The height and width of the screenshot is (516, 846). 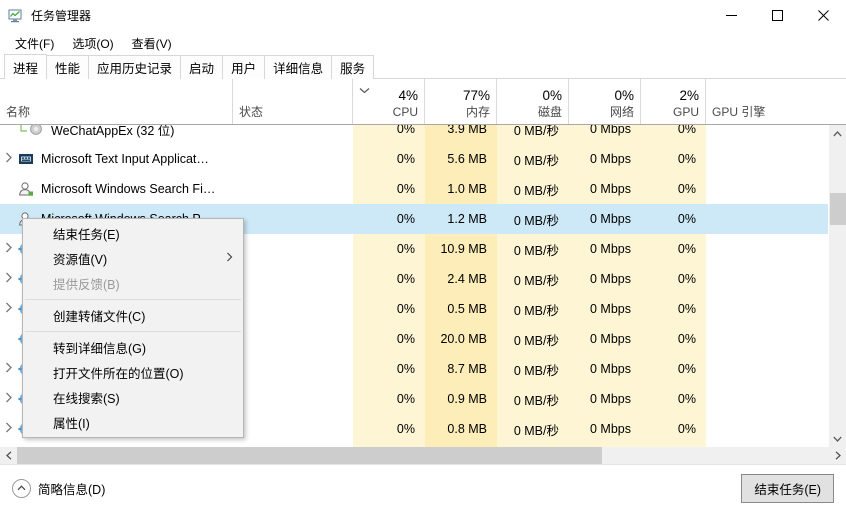 I want to click on context-menu-item: 资源值(V), so click(x=133, y=258).